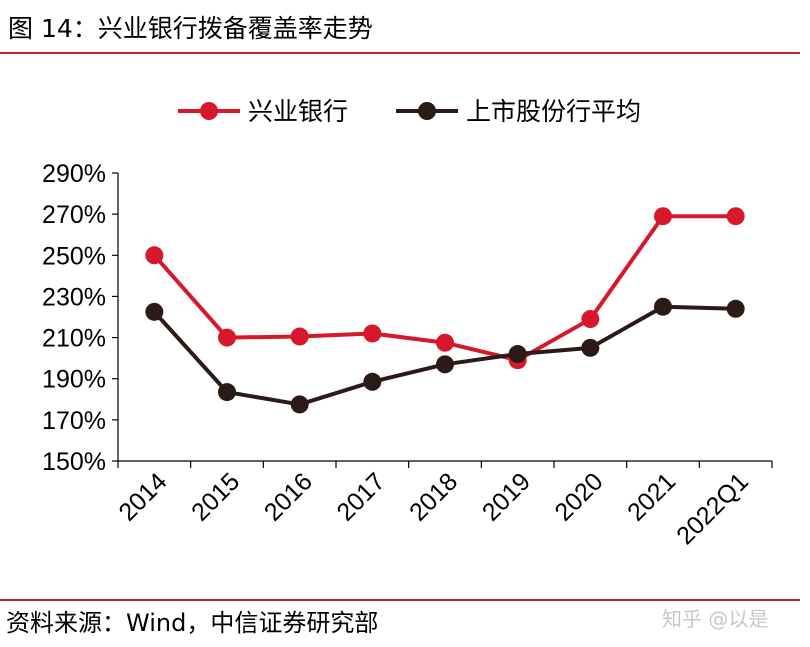 Image resolution: width=810 pixels, height=647 pixels. Describe the element at coordinates (400, 600) in the screenshot. I see `bottom-rule` at that location.